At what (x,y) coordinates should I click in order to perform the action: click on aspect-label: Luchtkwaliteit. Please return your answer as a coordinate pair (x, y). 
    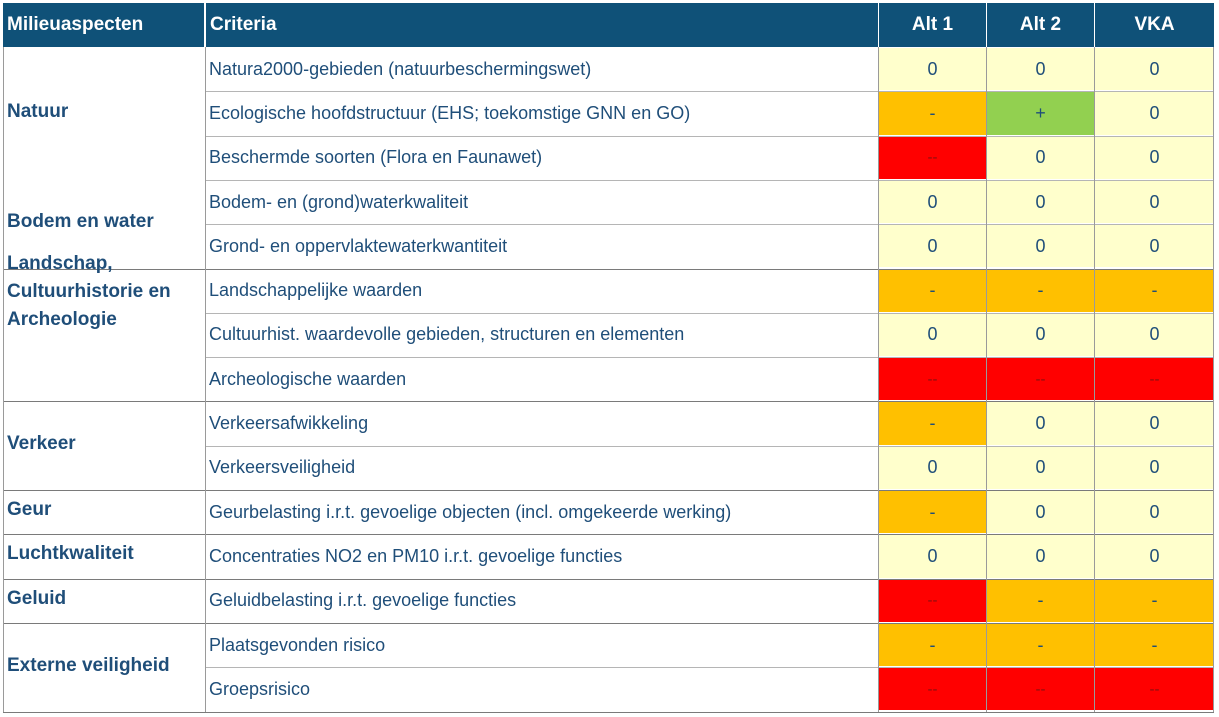
    Looking at the image, I should click on (70, 553).